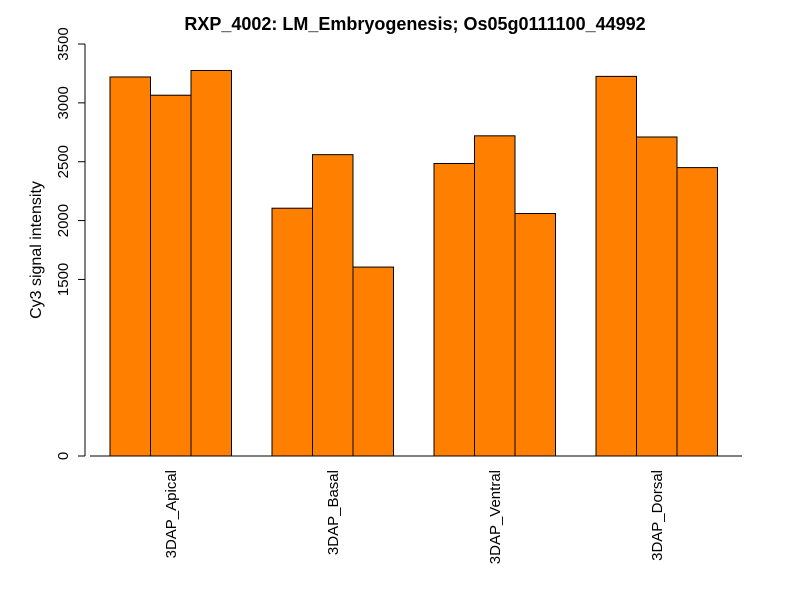 The width and height of the screenshot is (800, 600). I want to click on y-axis-label: Cy3 signal intensity, so click(36, 250).